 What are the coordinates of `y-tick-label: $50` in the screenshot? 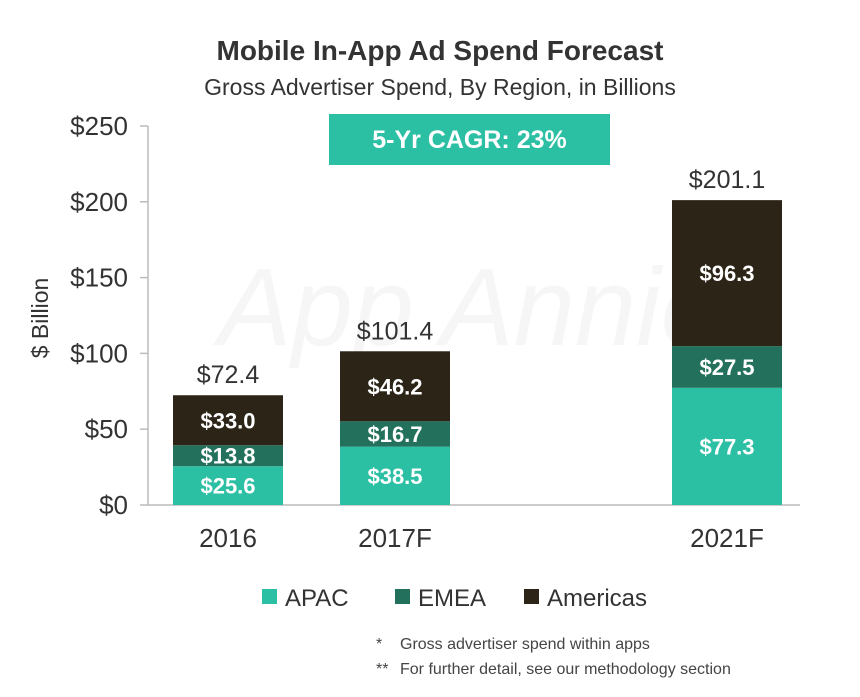 It's located at (106, 429).